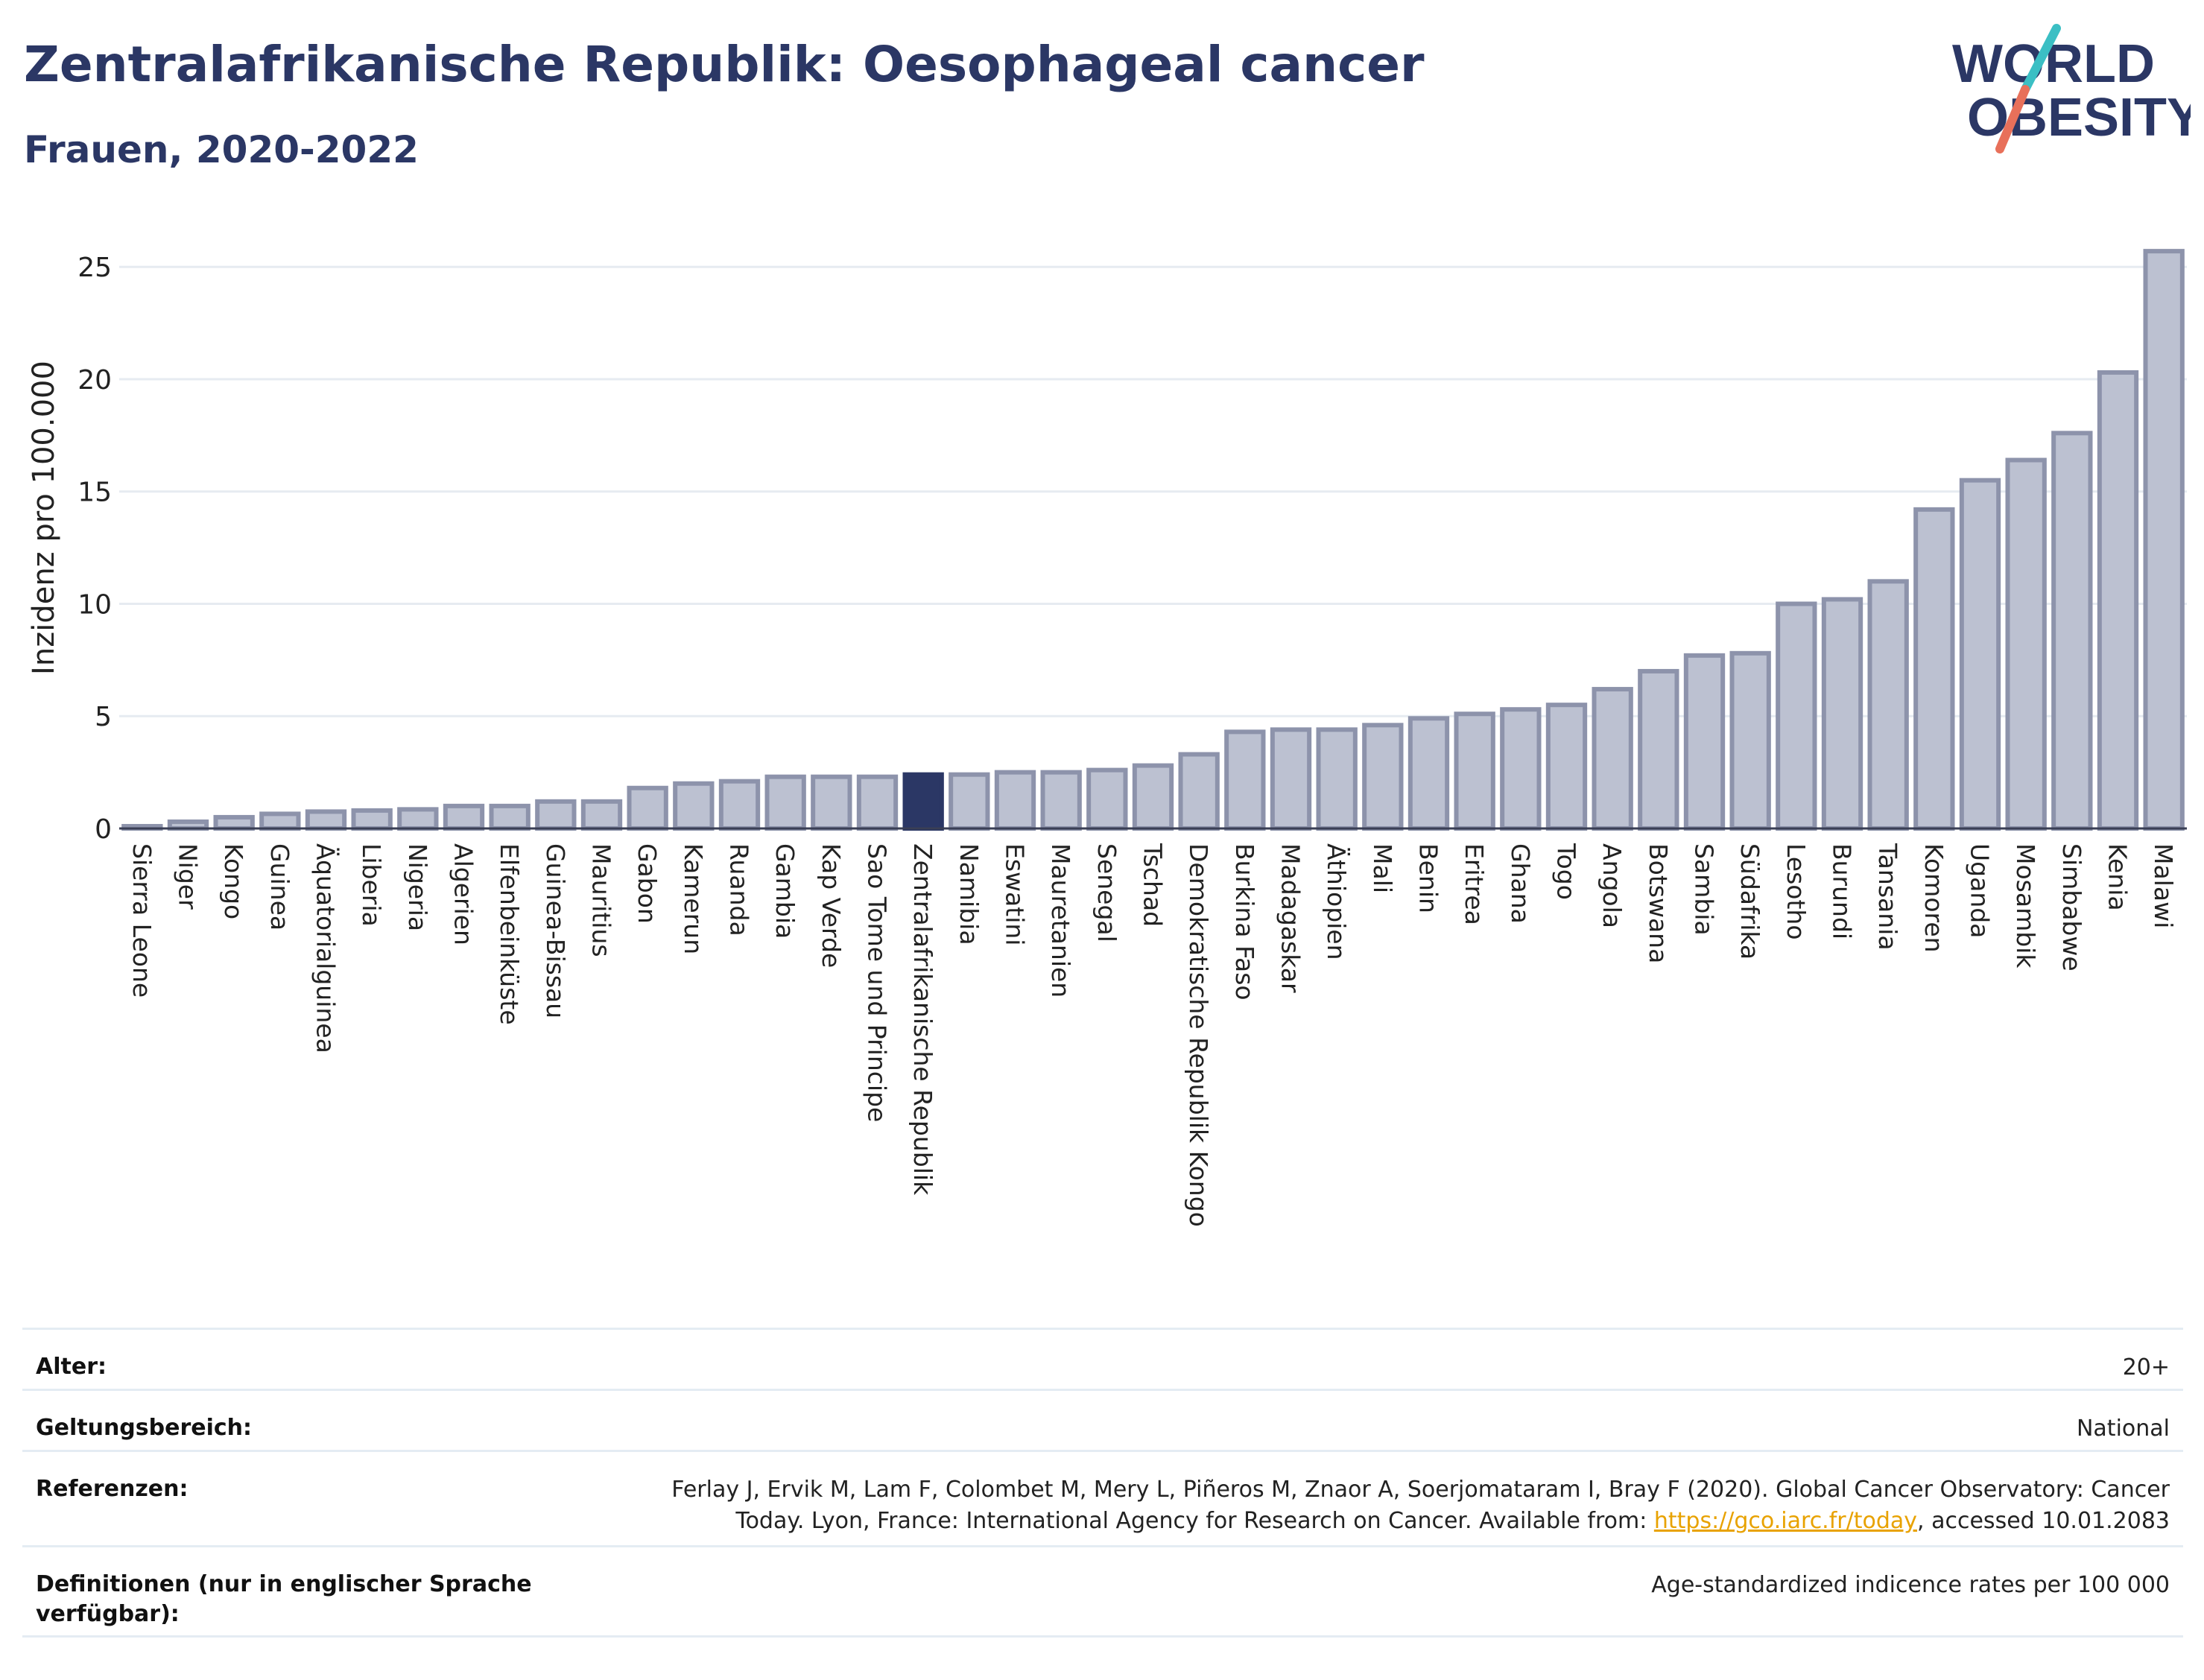 The image size is (2204, 1680). Describe the element at coordinates (94, 268) in the screenshot. I see `y-tick-label: 25` at that location.